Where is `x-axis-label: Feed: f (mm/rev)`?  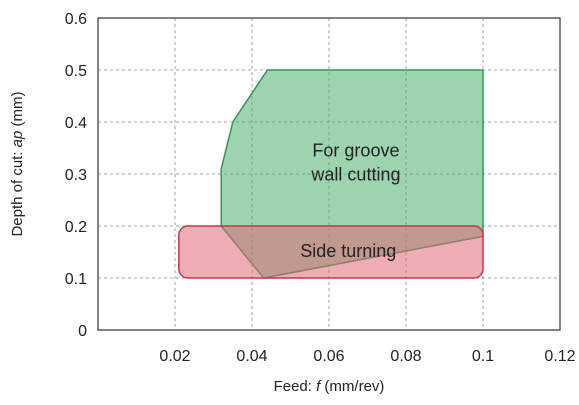
x-axis-label: Feed: f (mm/rev) is located at coordinates (329, 386).